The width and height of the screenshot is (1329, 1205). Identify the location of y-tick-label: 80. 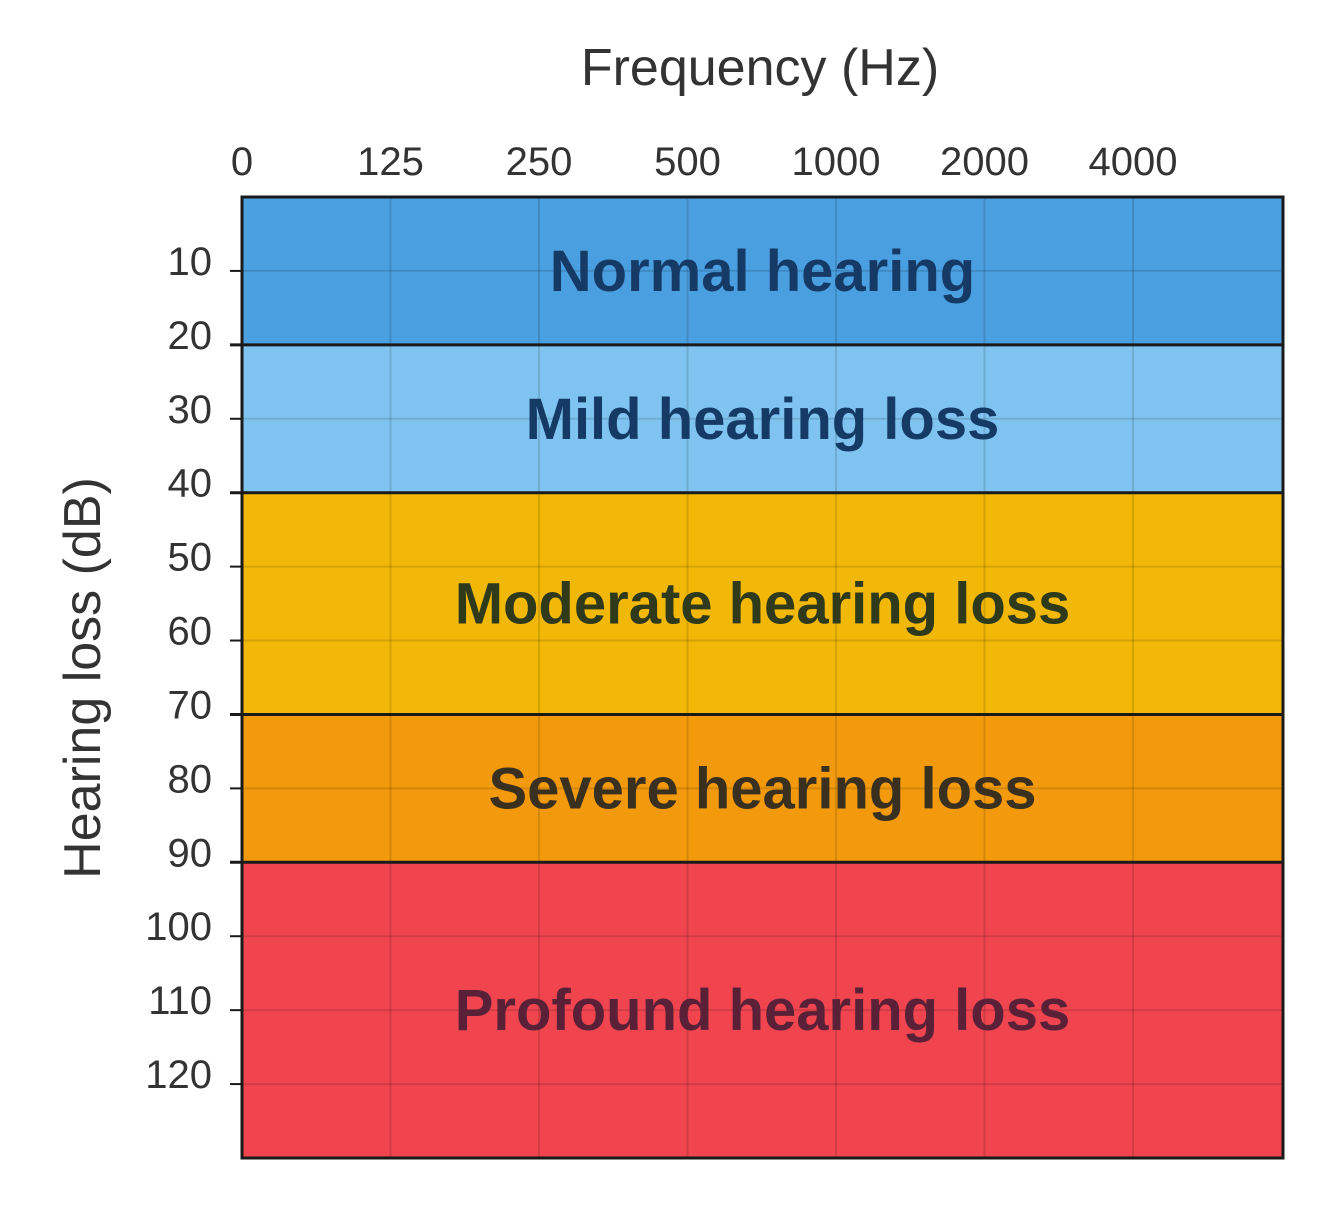
(190, 779).